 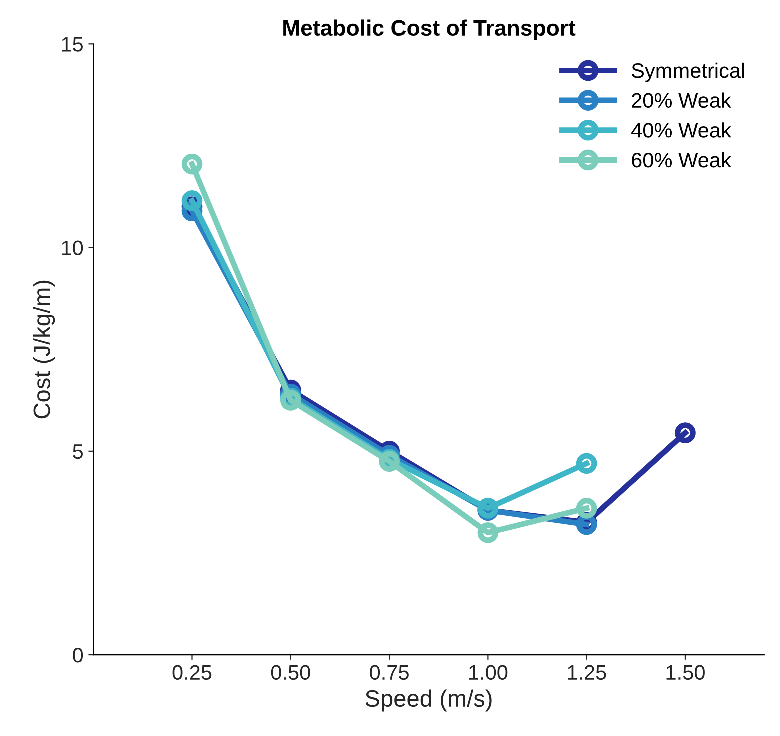 I want to click on y-tick-label: 15, so click(x=73, y=44).